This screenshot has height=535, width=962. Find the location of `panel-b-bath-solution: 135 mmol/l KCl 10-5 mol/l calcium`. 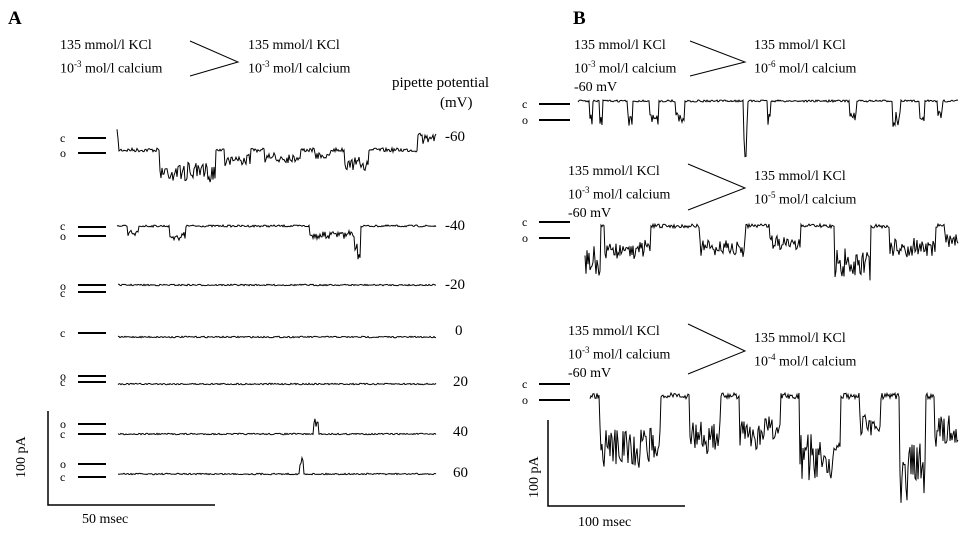

panel-b-bath-solution: 135 mmol/l KCl 10-5 mol/l calcium is located at coordinates (805, 188).